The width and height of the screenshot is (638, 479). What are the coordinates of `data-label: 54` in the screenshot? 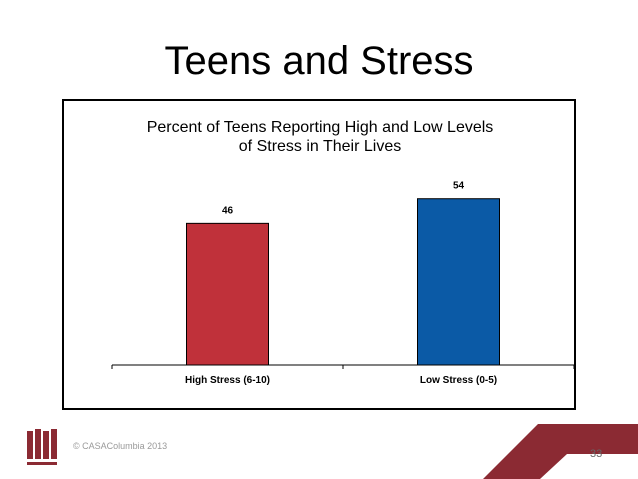 It's located at (459, 186).